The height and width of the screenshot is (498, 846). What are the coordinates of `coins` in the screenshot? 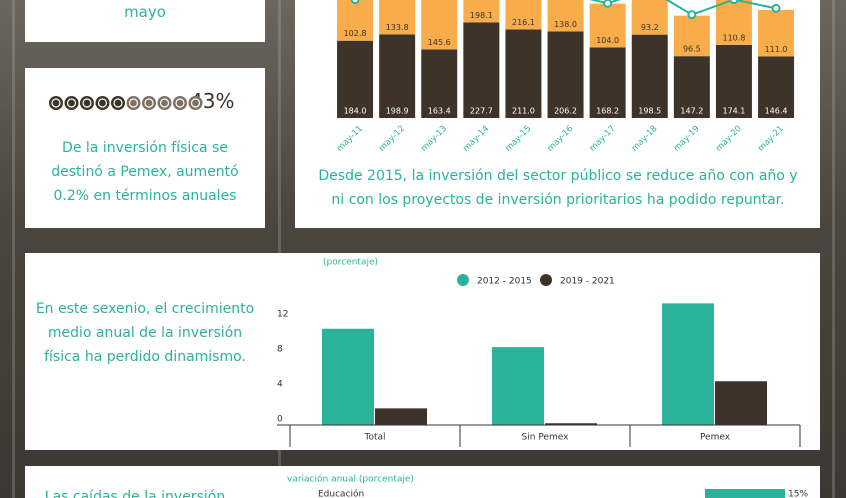 It's located at (126, 103).